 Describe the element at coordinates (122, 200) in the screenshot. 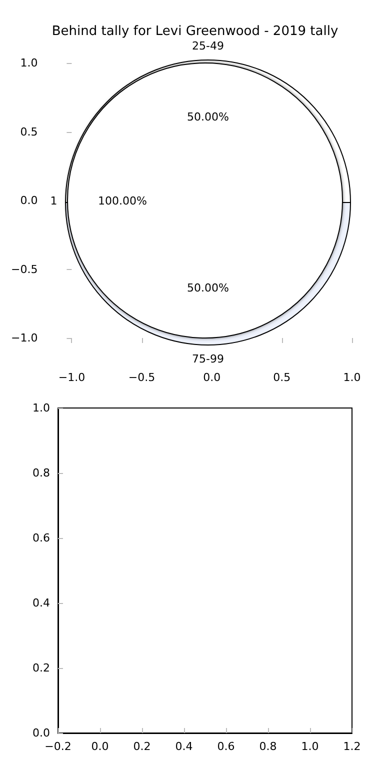

I see `data-label: 100.00%` at that location.